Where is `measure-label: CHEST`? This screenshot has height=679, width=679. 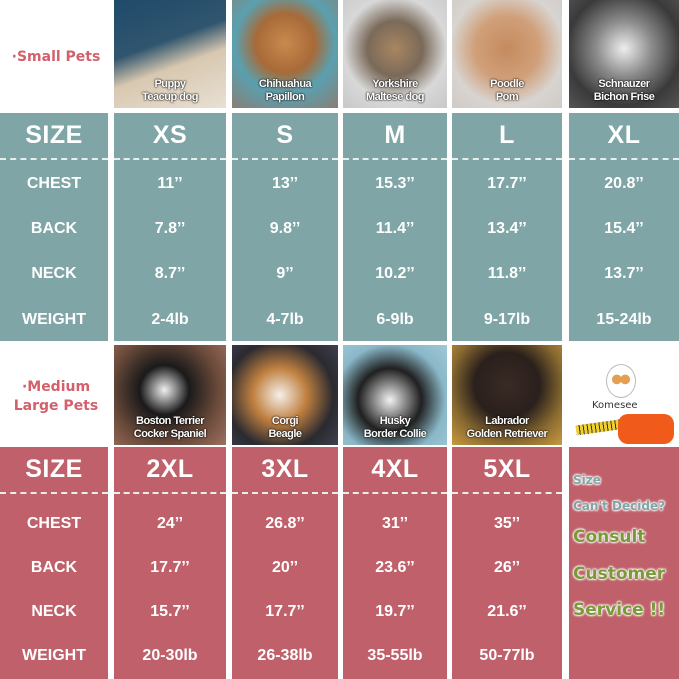
measure-label: CHEST is located at coordinates (54, 523).